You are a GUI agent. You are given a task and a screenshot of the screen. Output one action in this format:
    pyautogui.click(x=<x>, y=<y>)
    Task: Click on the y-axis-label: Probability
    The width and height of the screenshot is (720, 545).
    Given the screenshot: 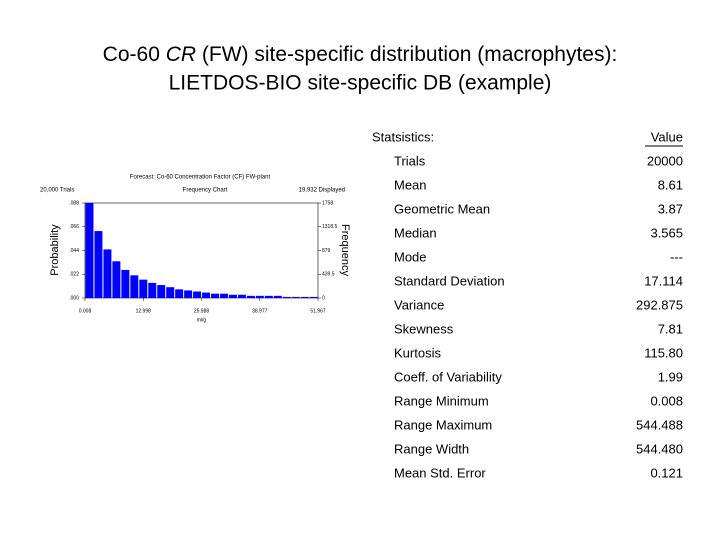 What is the action you would take?
    pyautogui.click(x=55, y=250)
    